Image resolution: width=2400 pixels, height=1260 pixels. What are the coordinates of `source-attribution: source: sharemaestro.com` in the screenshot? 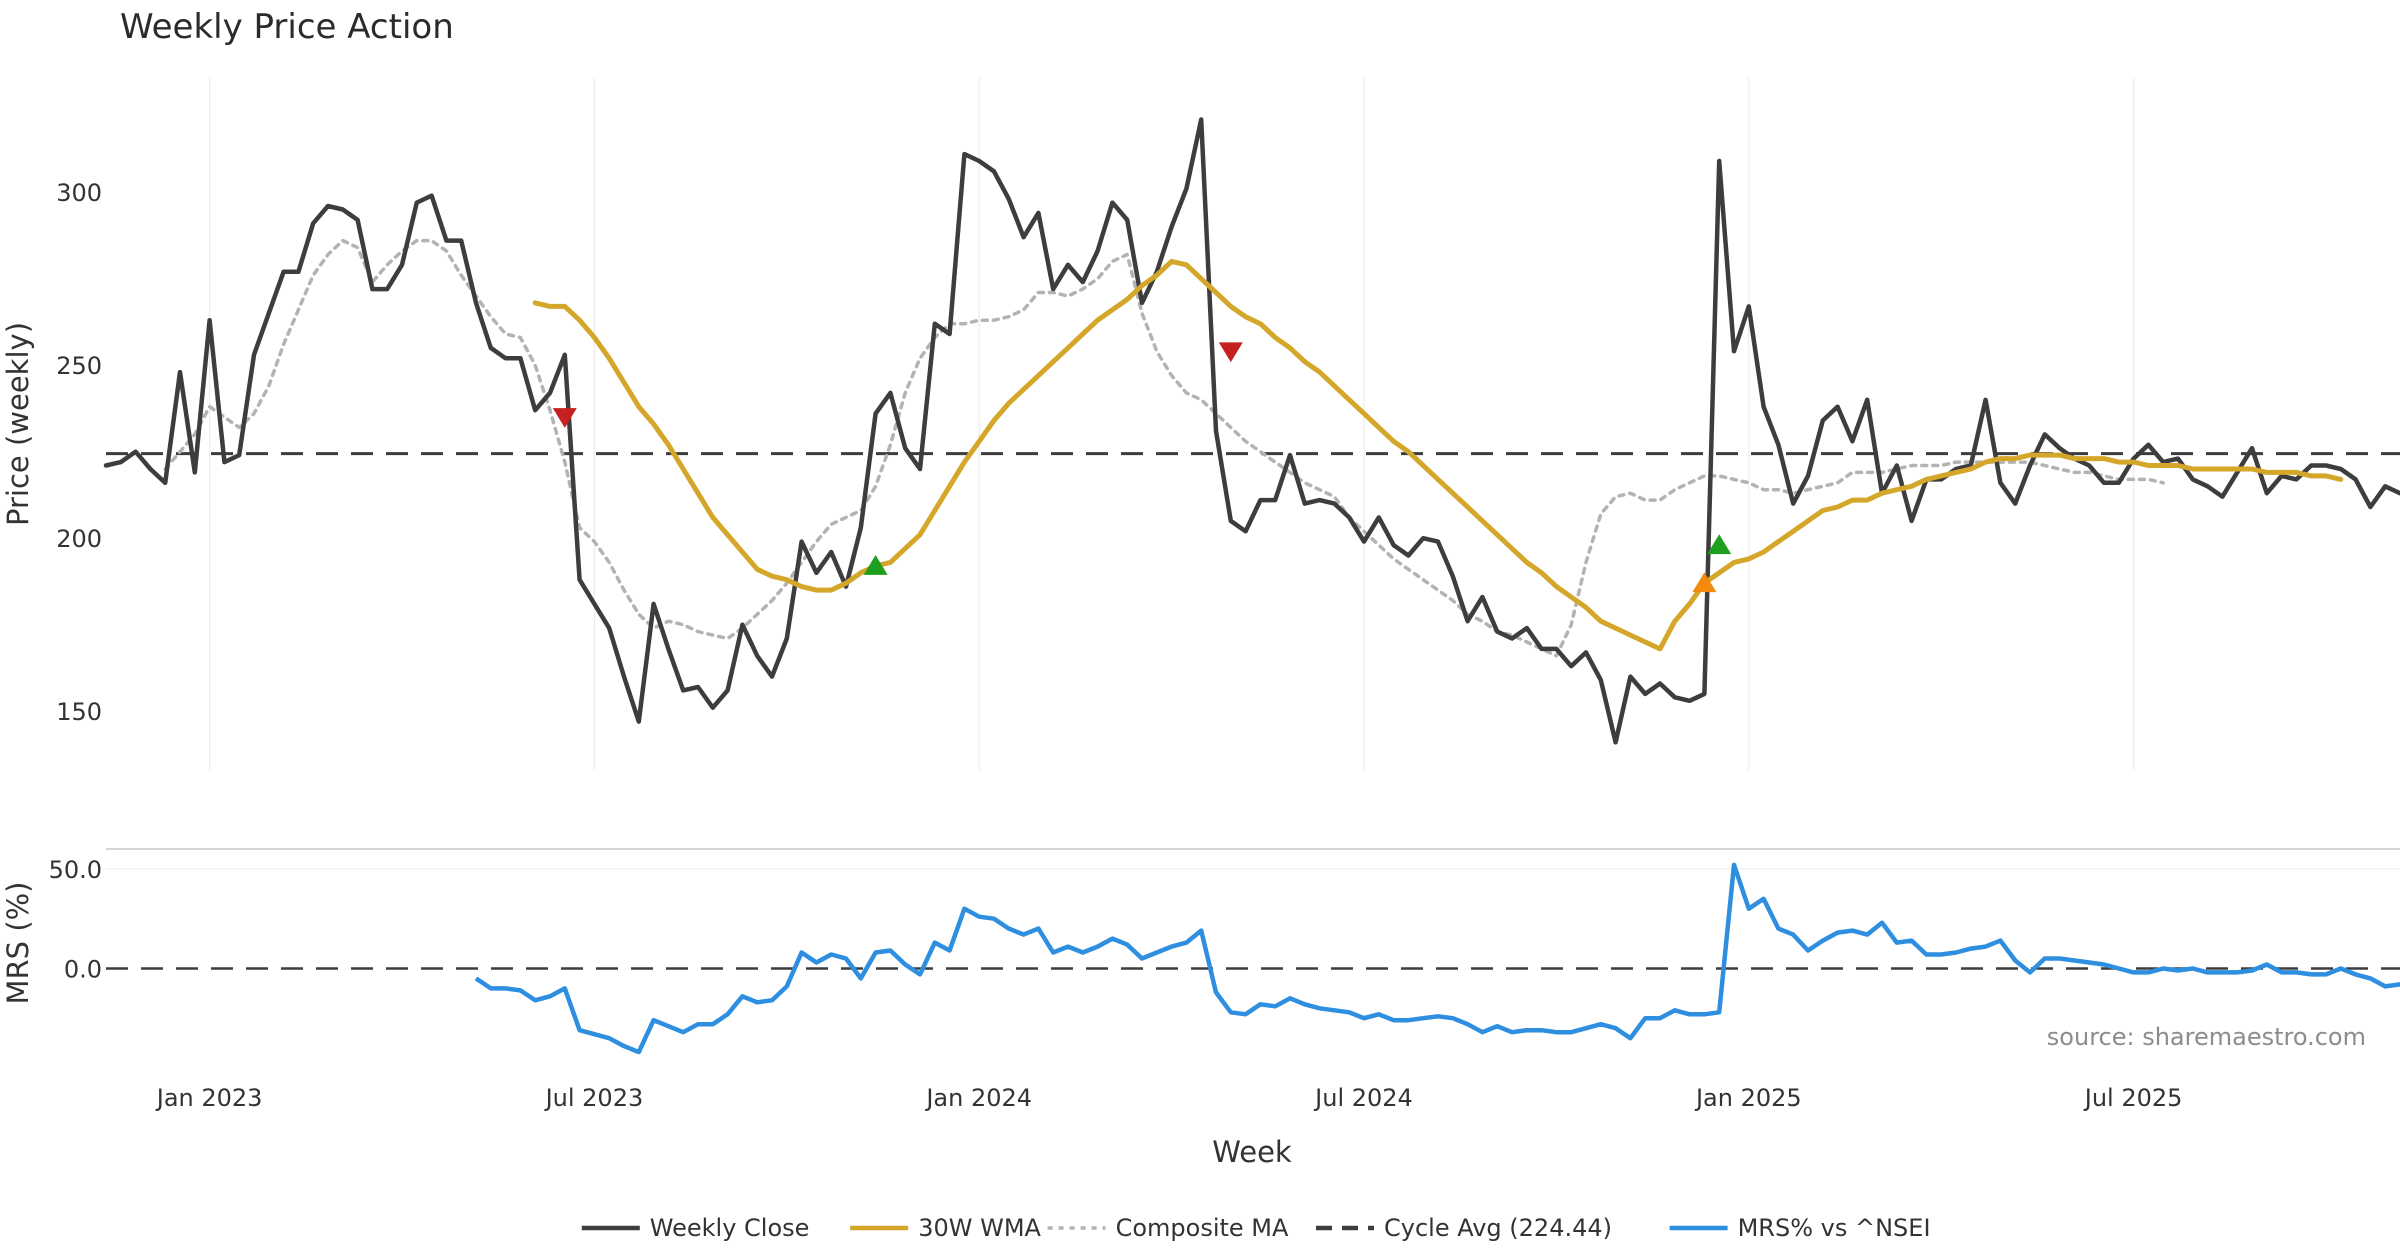 It's located at (2206, 1037).